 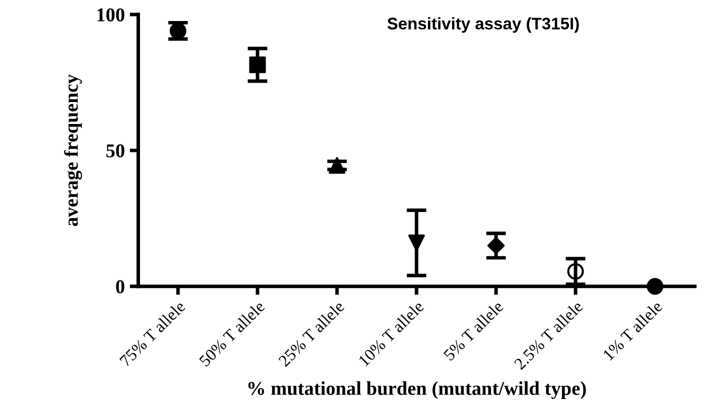 What do you see at coordinates (73, 150) in the screenshot?
I see `y-axis-title: average frequency` at bounding box center [73, 150].